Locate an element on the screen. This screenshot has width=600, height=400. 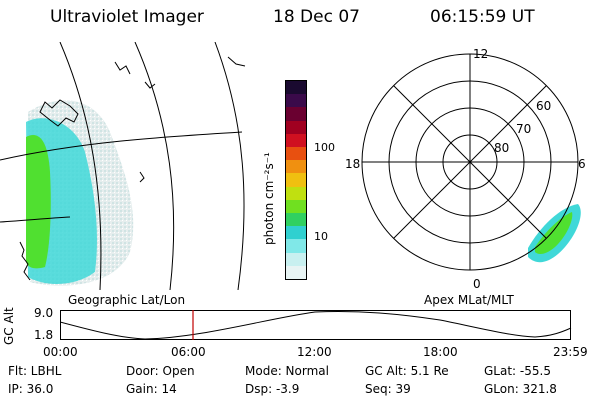
polar-plot-title: Apex MLat/MLT is located at coordinates (469, 300).